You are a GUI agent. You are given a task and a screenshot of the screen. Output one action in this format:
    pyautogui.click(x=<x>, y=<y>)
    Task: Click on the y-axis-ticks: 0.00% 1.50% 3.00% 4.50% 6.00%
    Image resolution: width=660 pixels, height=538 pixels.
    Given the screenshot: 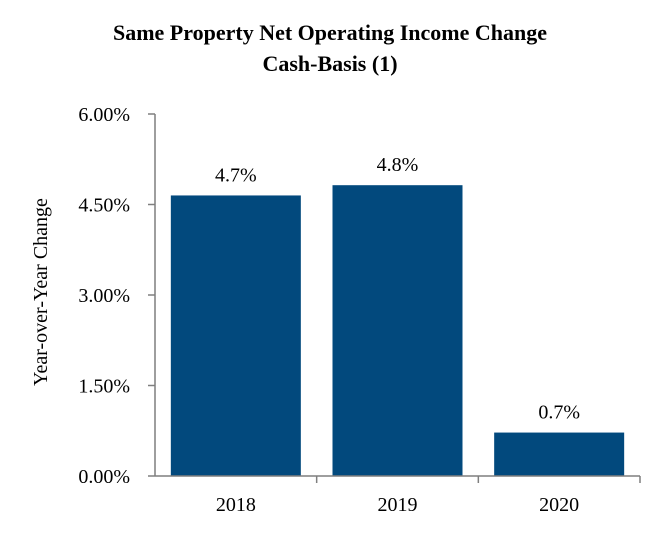 What is the action you would take?
    pyautogui.click(x=116, y=296)
    